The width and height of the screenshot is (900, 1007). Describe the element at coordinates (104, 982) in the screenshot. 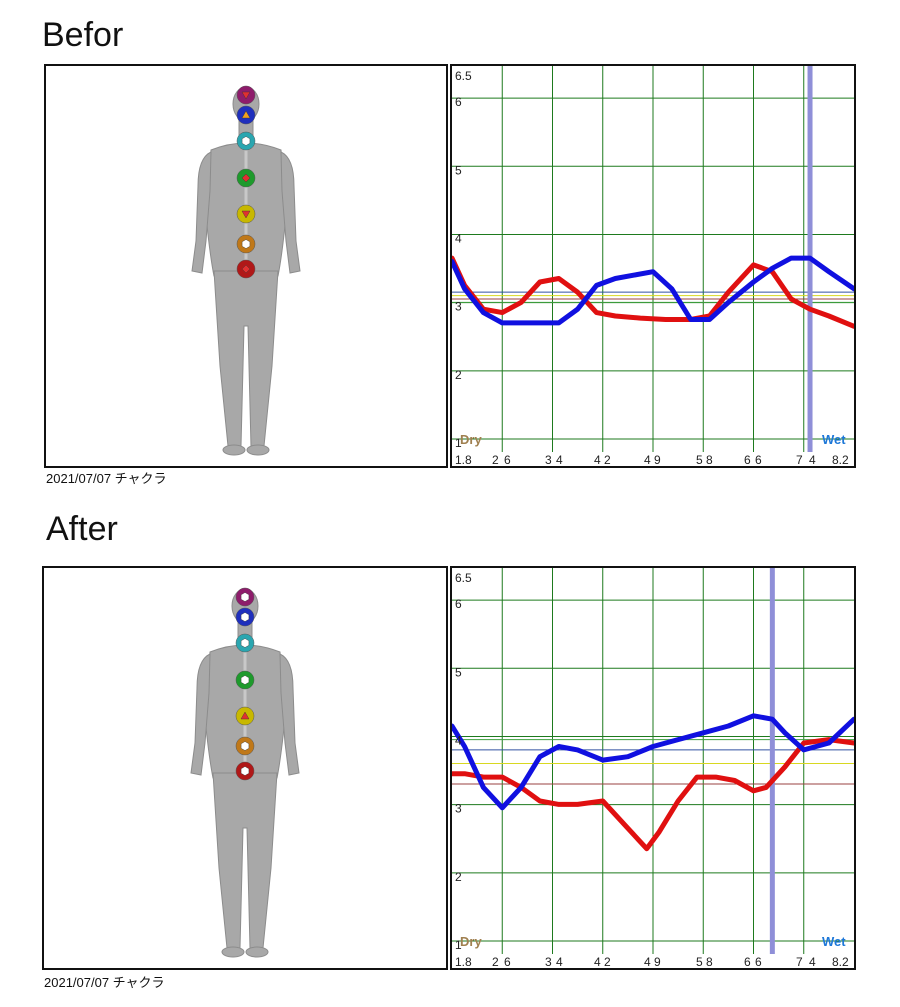

I see `after-caption: 2021/07/07 チャクラ` at that location.